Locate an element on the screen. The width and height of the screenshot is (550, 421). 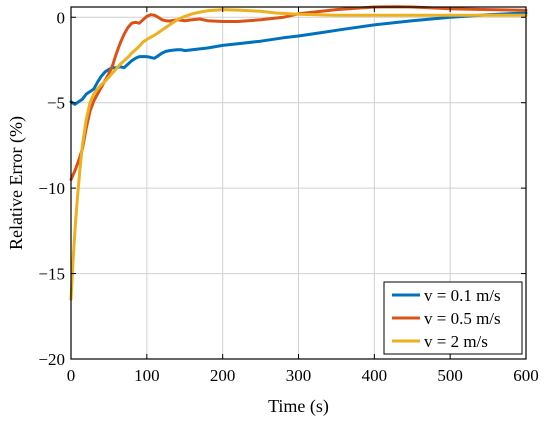
legend-label-series-3: v = 2 m/s is located at coordinates (456, 341).